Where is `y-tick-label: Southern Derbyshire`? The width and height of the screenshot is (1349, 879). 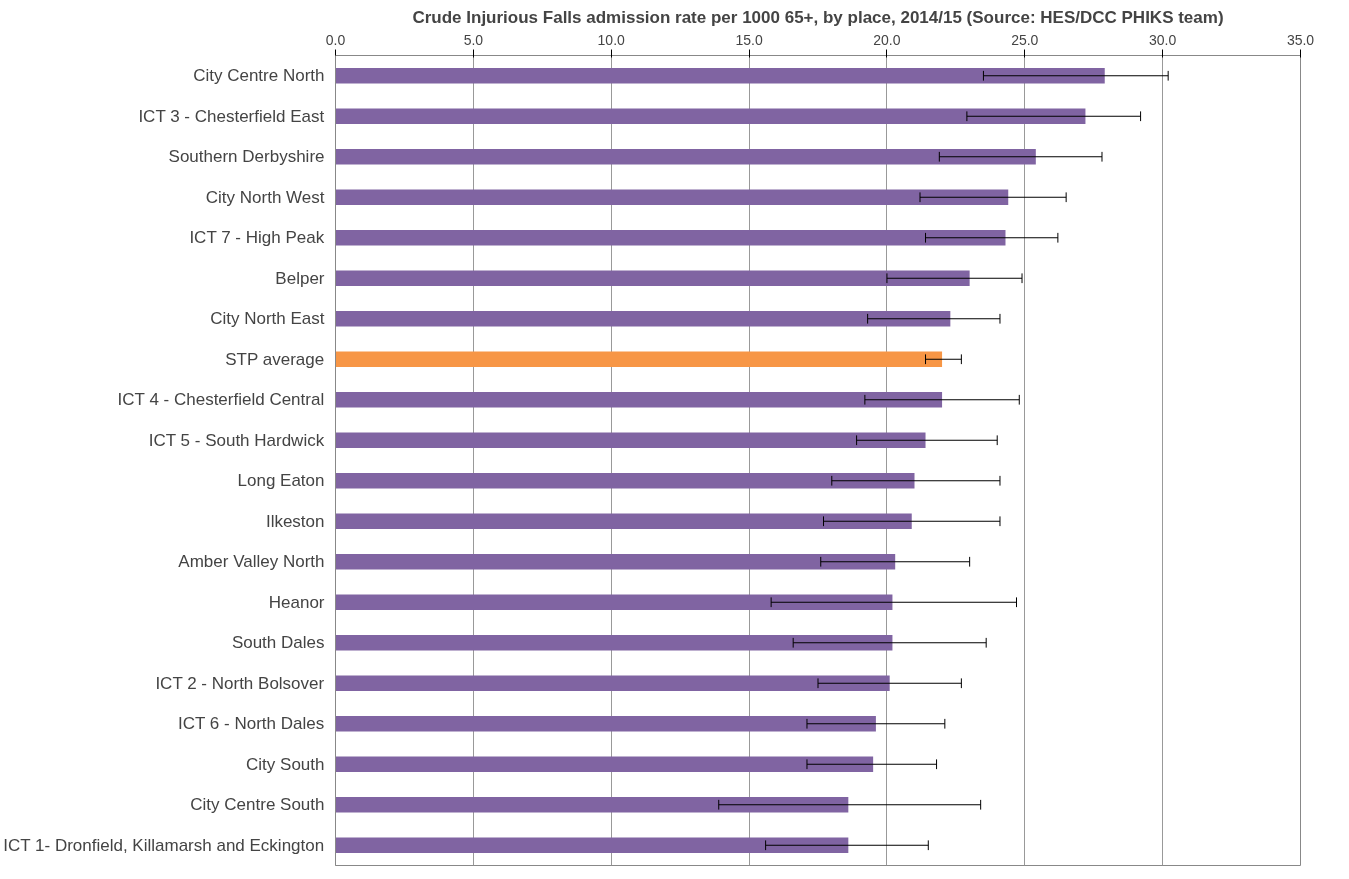
y-tick-label: Southern Derbyshire is located at coordinates (246, 157).